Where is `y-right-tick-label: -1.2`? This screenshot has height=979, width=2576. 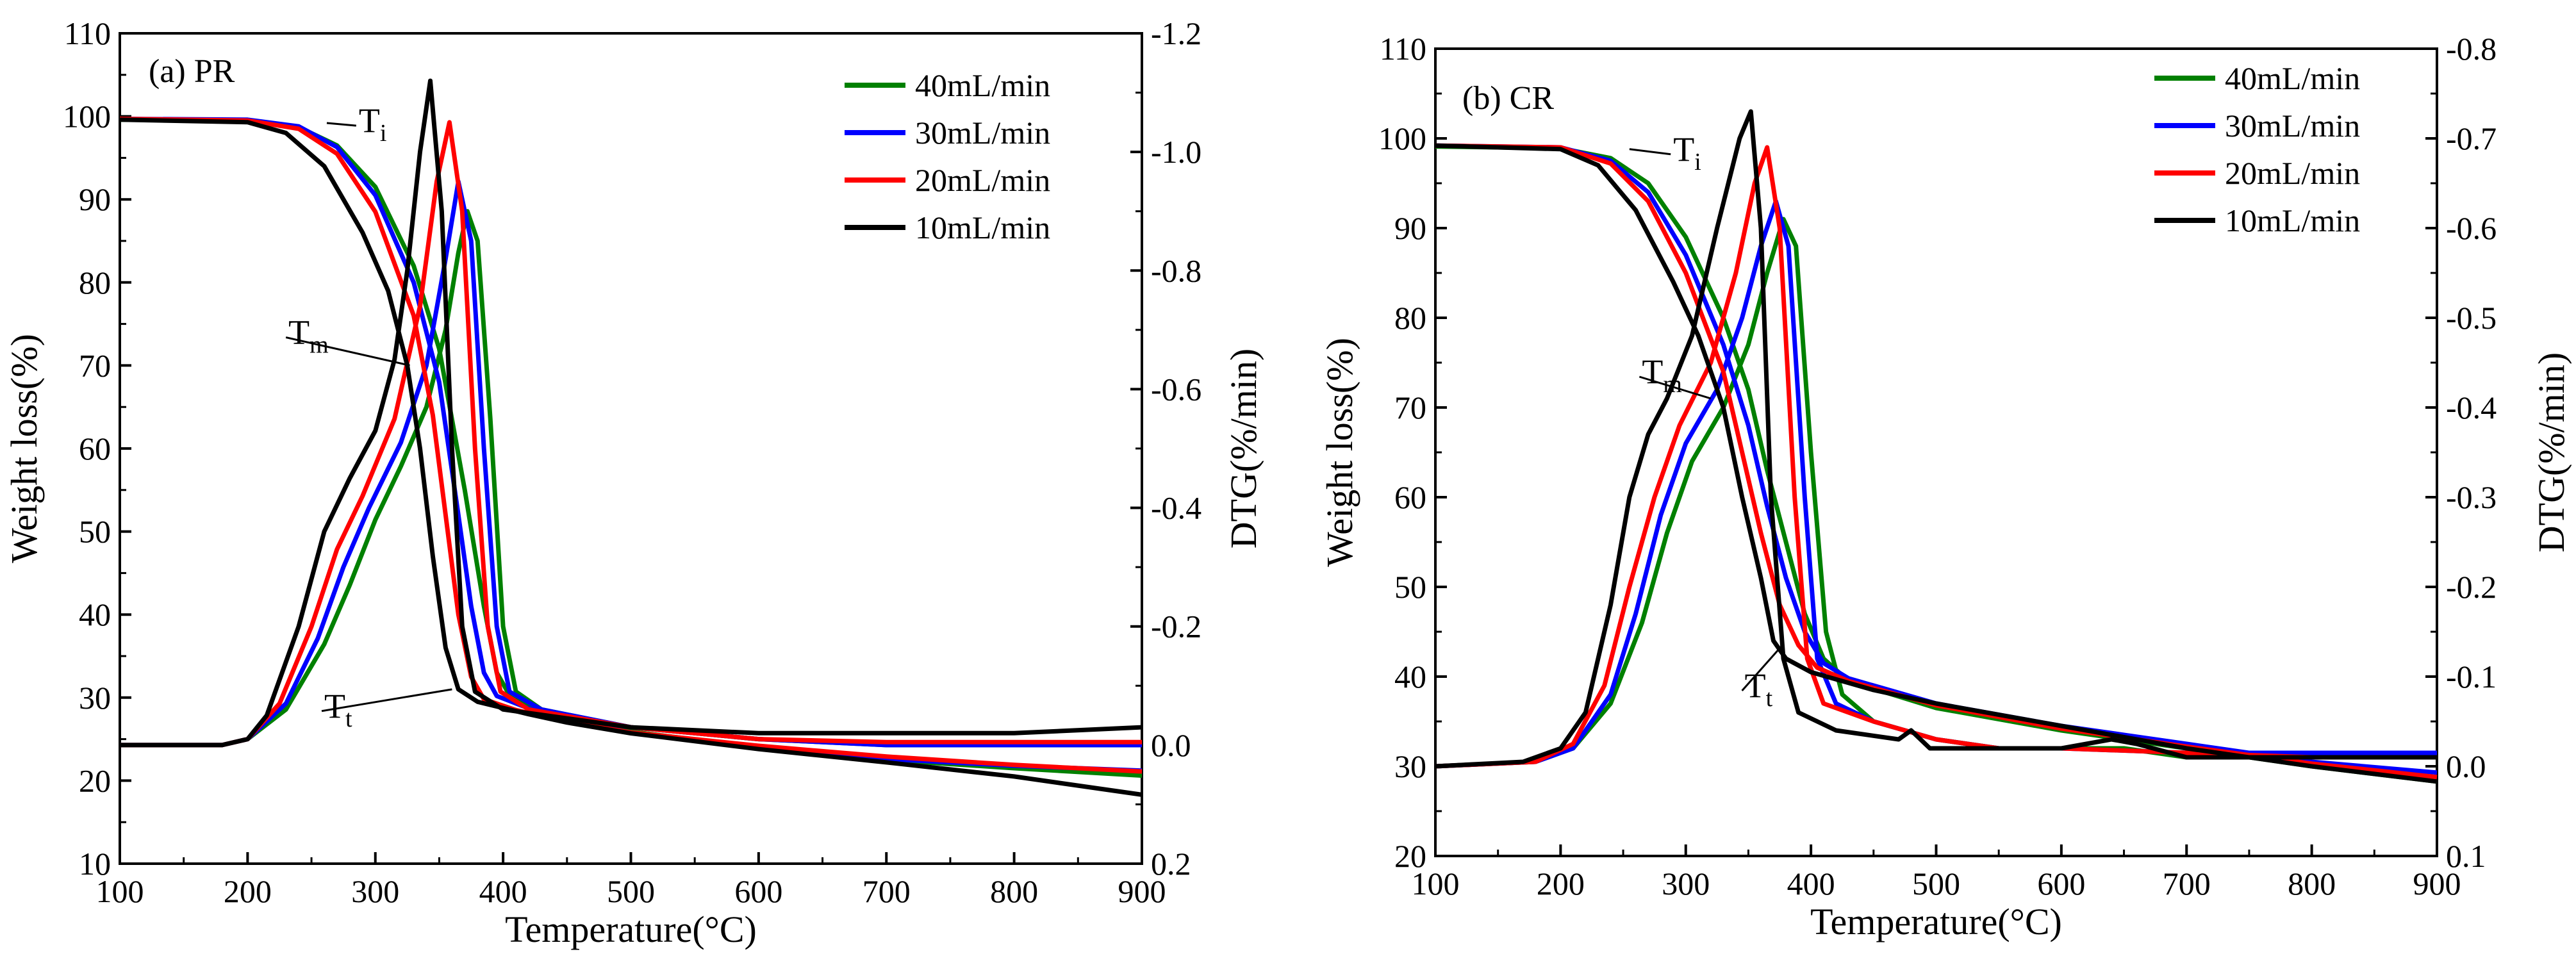
y-right-tick-label: -1.2 is located at coordinates (1176, 33).